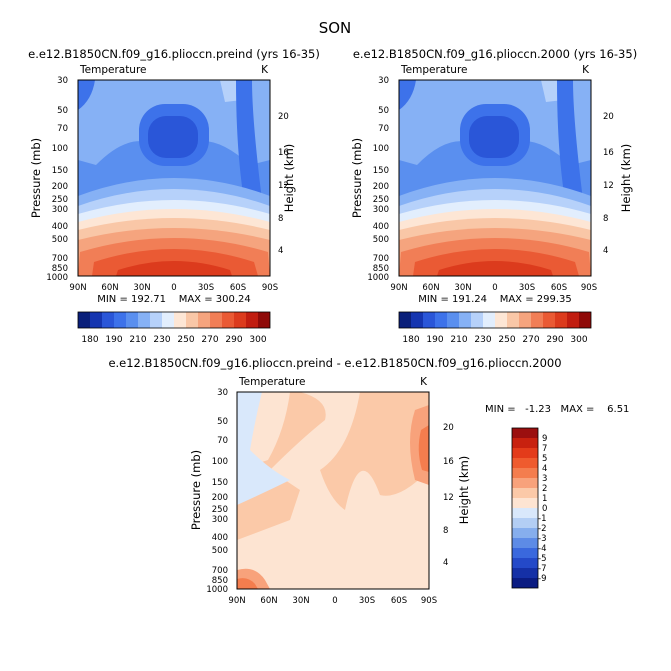  I want to click on y-tick: 300, so click(220, 520).